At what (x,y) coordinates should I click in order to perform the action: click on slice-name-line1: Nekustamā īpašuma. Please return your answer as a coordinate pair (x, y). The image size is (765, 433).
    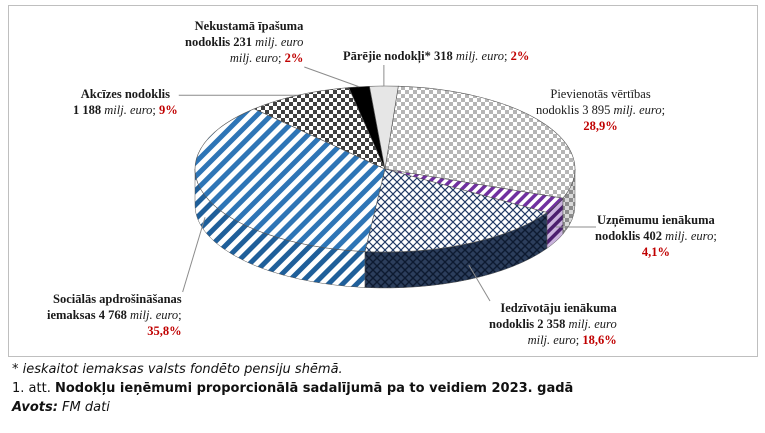
    Looking at the image, I should click on (249, 26).